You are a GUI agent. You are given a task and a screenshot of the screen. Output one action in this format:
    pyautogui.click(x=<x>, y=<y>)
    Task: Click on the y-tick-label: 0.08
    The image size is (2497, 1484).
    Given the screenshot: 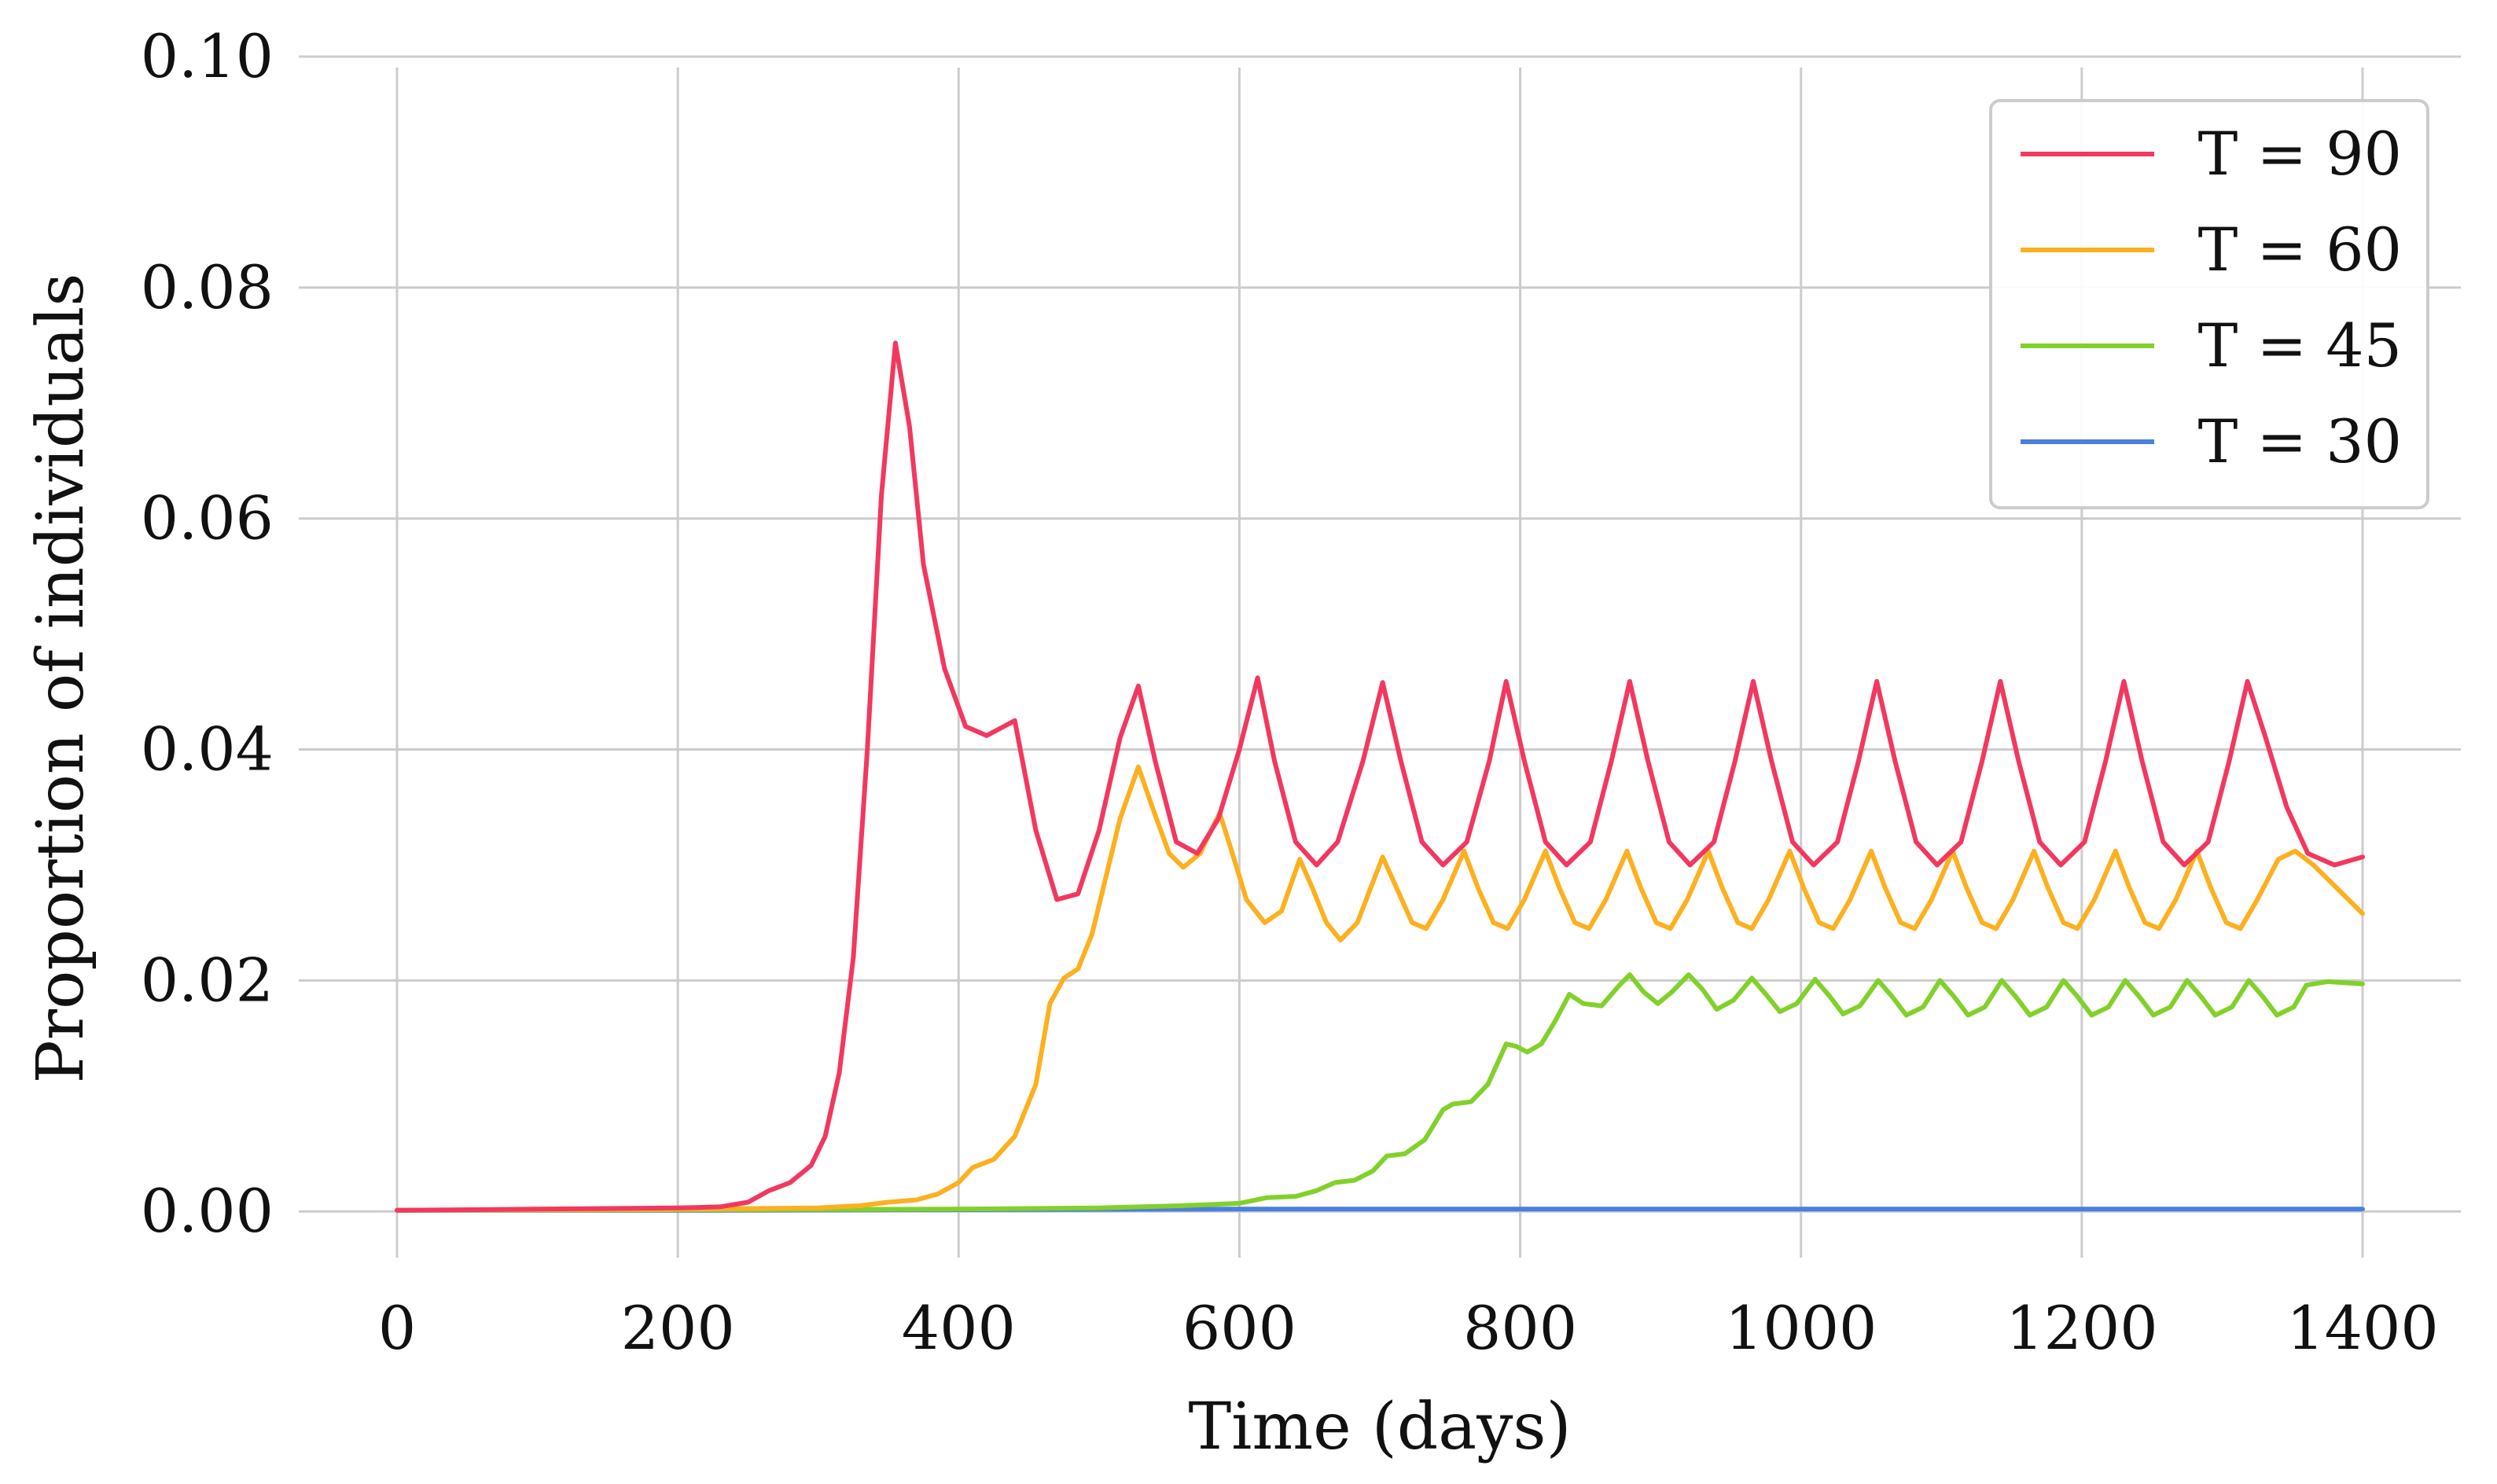 What is the action you would take?
    pyautogui.click(x=208, y=287)
    